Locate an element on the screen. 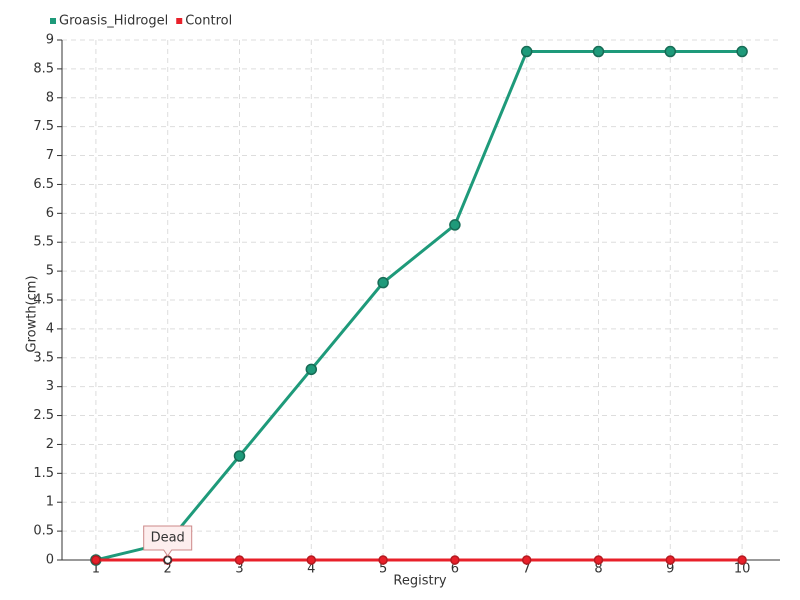  x-tick-label: 2 is located at coordinates (168, 569).